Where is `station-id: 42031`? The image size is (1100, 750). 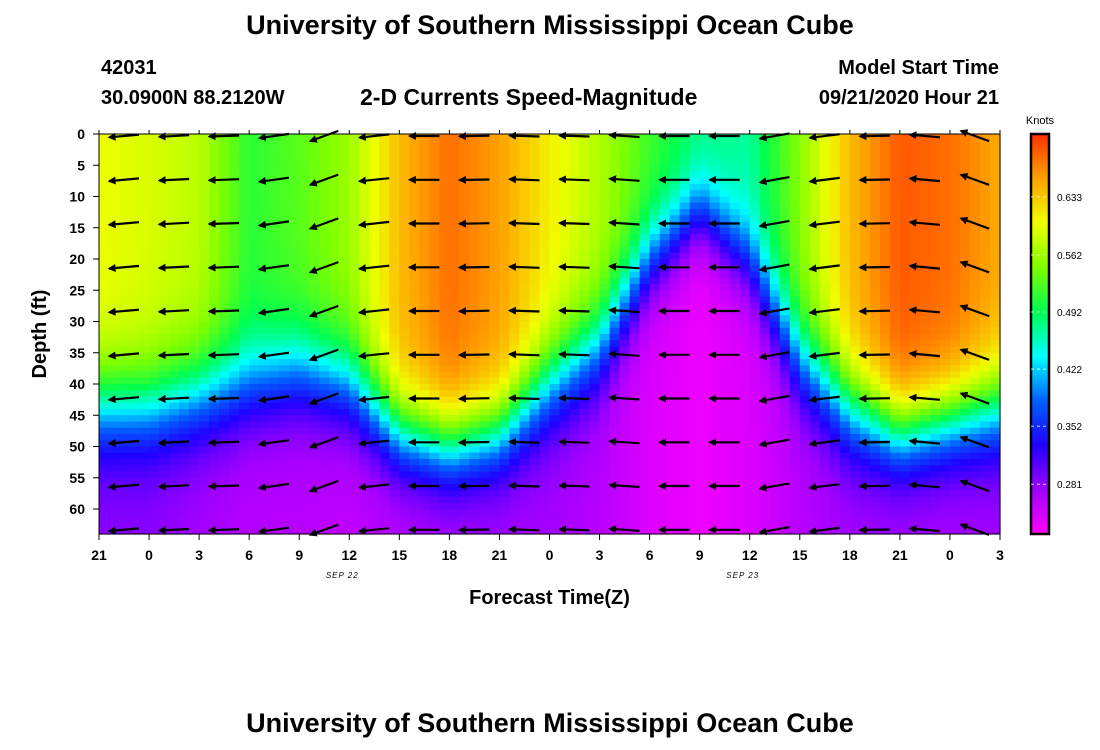
station-id: 42031 is located at coordinates (129, 68).